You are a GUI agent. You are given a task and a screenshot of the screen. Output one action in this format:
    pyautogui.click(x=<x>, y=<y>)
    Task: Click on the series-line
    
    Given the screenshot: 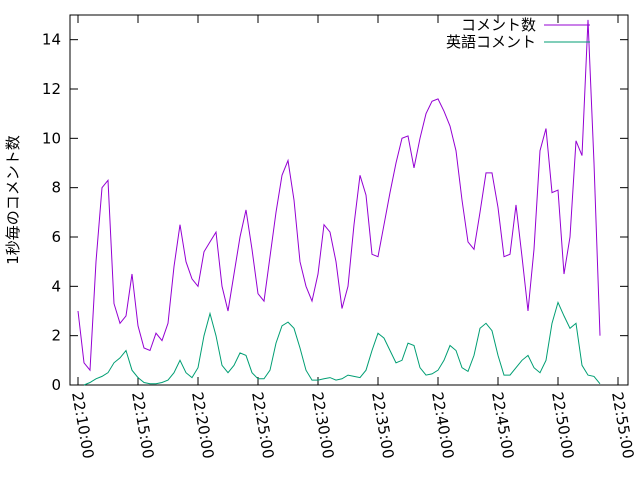 What is the action you would take?
    pyautogui.click(x=342, y=343)
    